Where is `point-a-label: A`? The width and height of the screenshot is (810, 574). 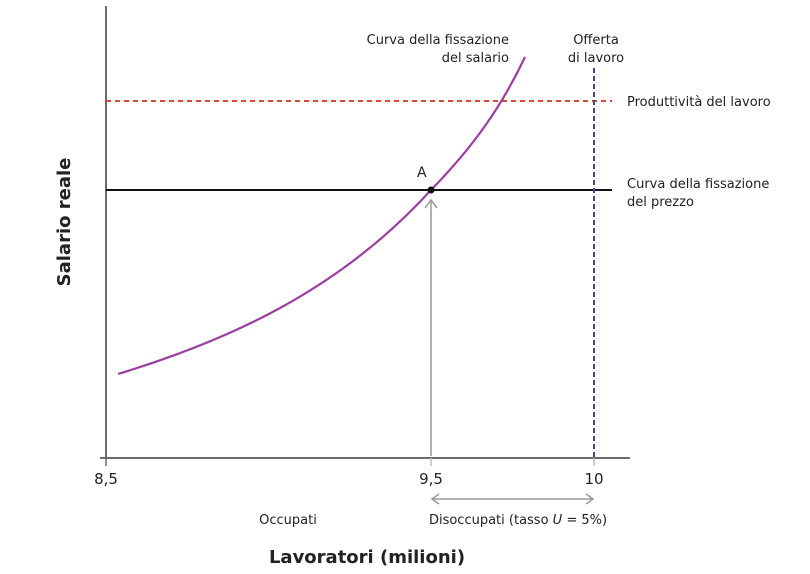
point-a-label: A is located at coordinates (422, 173).